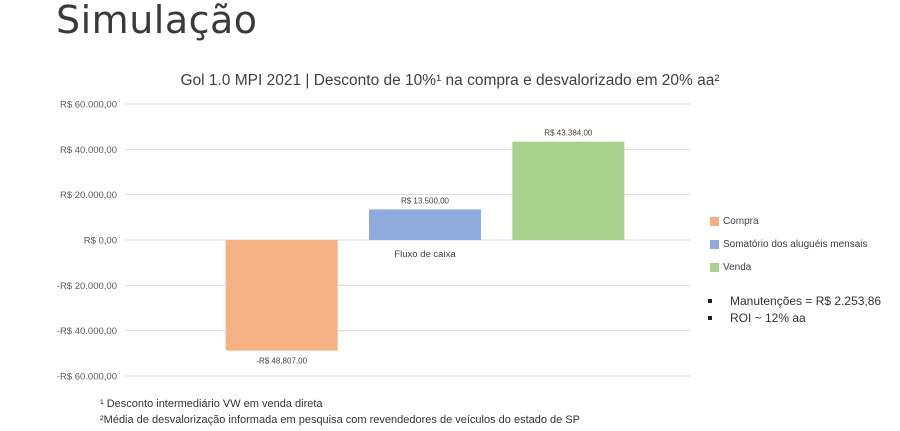 The height and width of the screenshot is (431, 900). What do you see at coordinates (87, 377) in the screenshot?
I see `y-tick-label: -R$ 60.000,00` at bounding box center [87, 377].